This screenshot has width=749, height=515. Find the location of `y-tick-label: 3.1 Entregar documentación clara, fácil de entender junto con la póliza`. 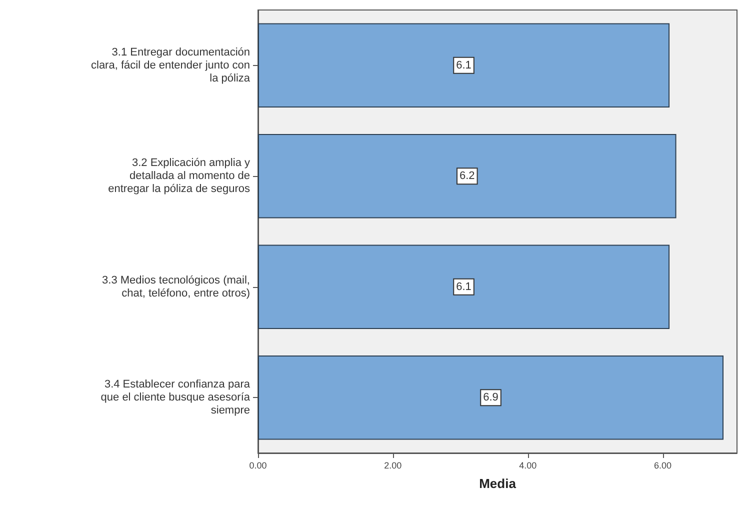

y-tick-label: 3.1 Entregar documentación clara, fácil de entender junto con la póliza is located at coordinates (171, 65).